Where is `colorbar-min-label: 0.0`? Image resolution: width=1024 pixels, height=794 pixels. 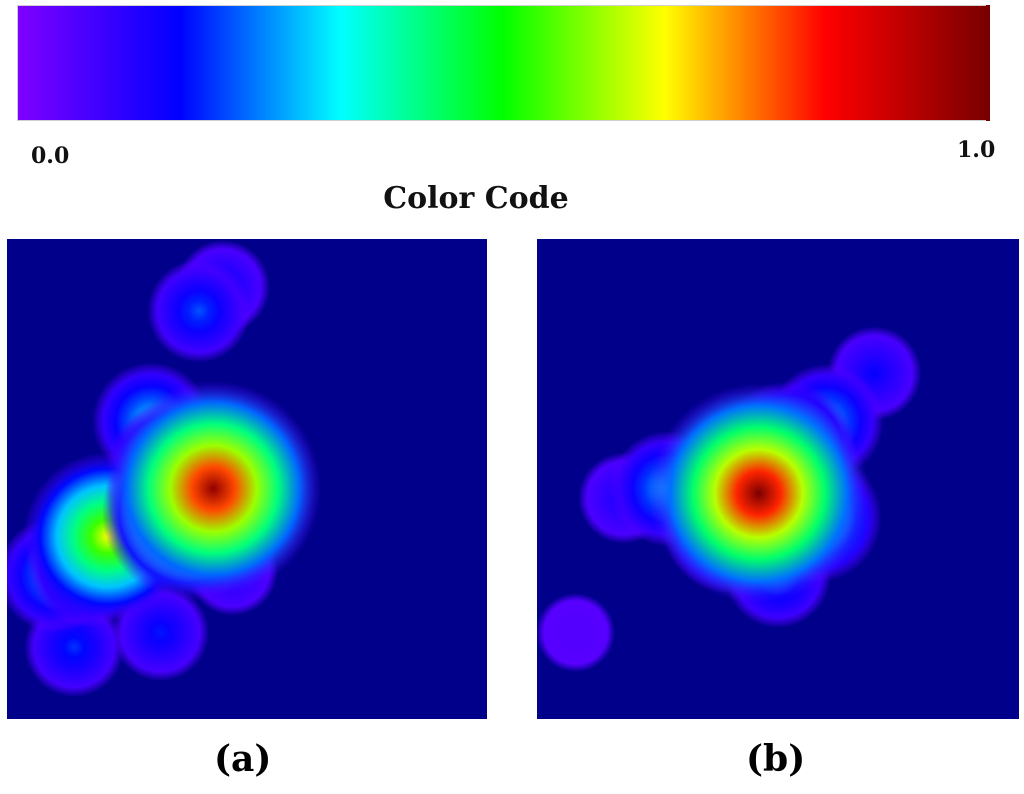 colorbar-min-label: 0.0 is located at coordinates (50, 156).